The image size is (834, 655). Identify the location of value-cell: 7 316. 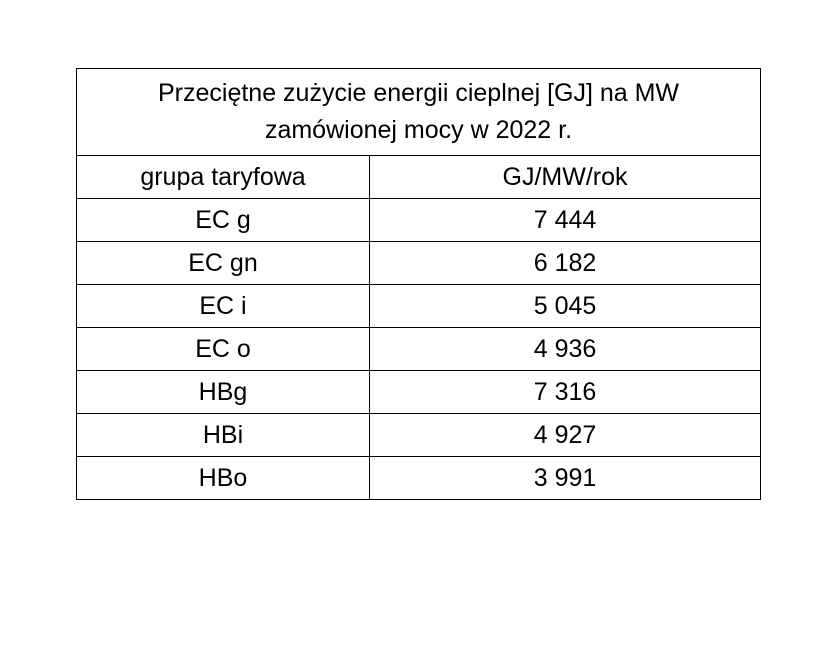
(565, 392).